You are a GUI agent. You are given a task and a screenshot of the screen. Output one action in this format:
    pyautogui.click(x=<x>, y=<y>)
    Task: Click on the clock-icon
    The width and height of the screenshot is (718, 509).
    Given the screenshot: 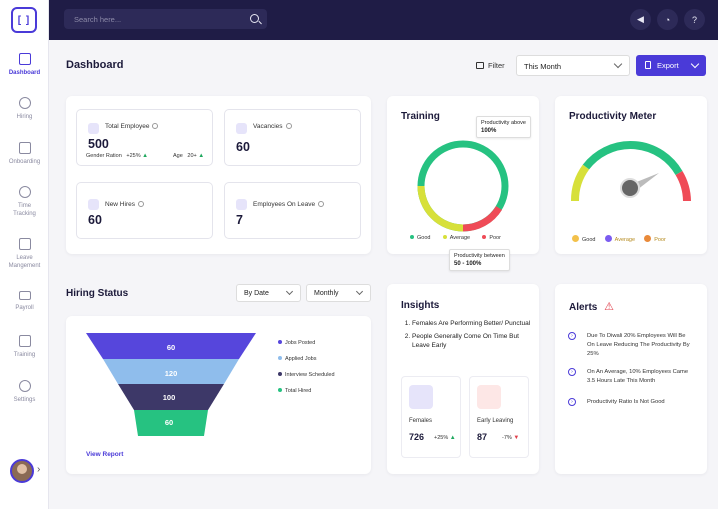 What is the action you would take?
    pyautogui.click(x=24, y=192)
    